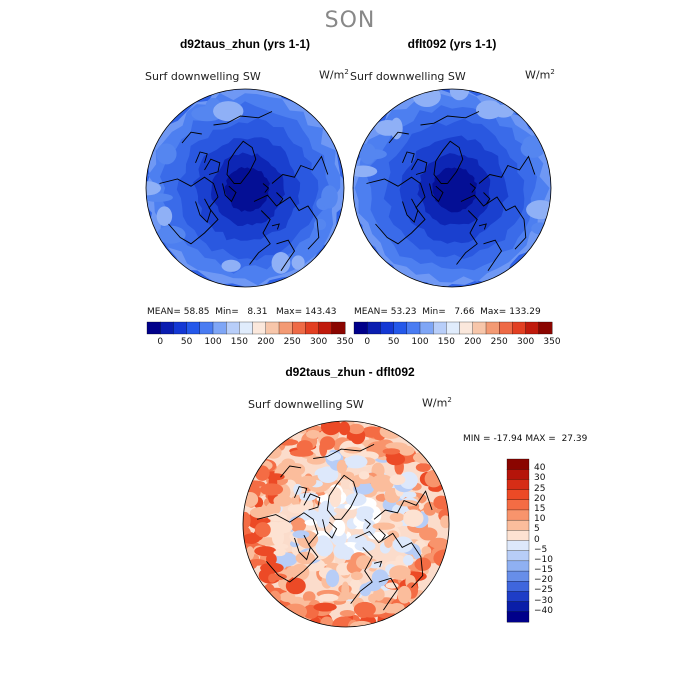 The image size is (700, 700). Describe the element at coordinates (543, 590) in the screenshot. I see `colorbar-tick-label: −25` at that location.